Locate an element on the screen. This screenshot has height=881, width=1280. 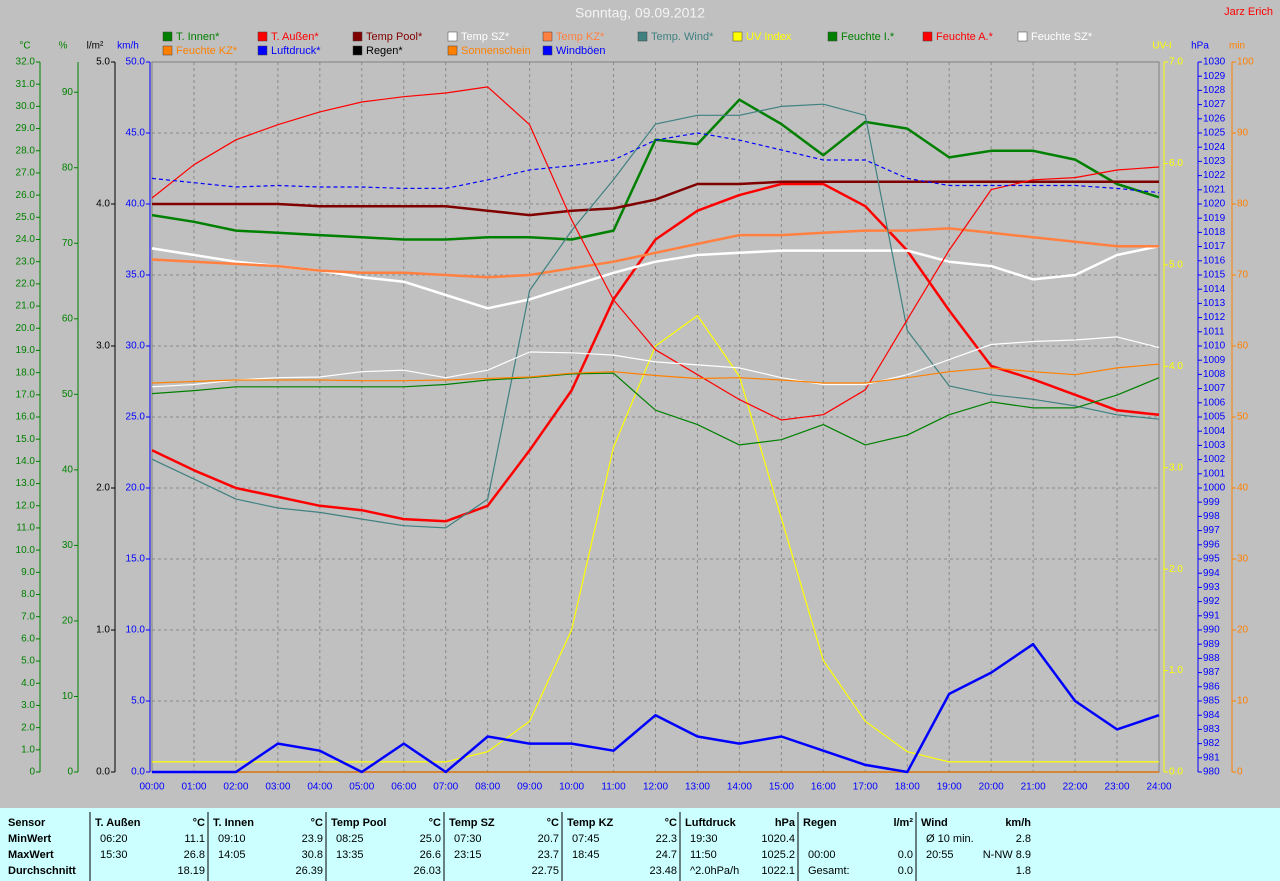
tick-label: 27.0 is located at coordinates (26, 173).